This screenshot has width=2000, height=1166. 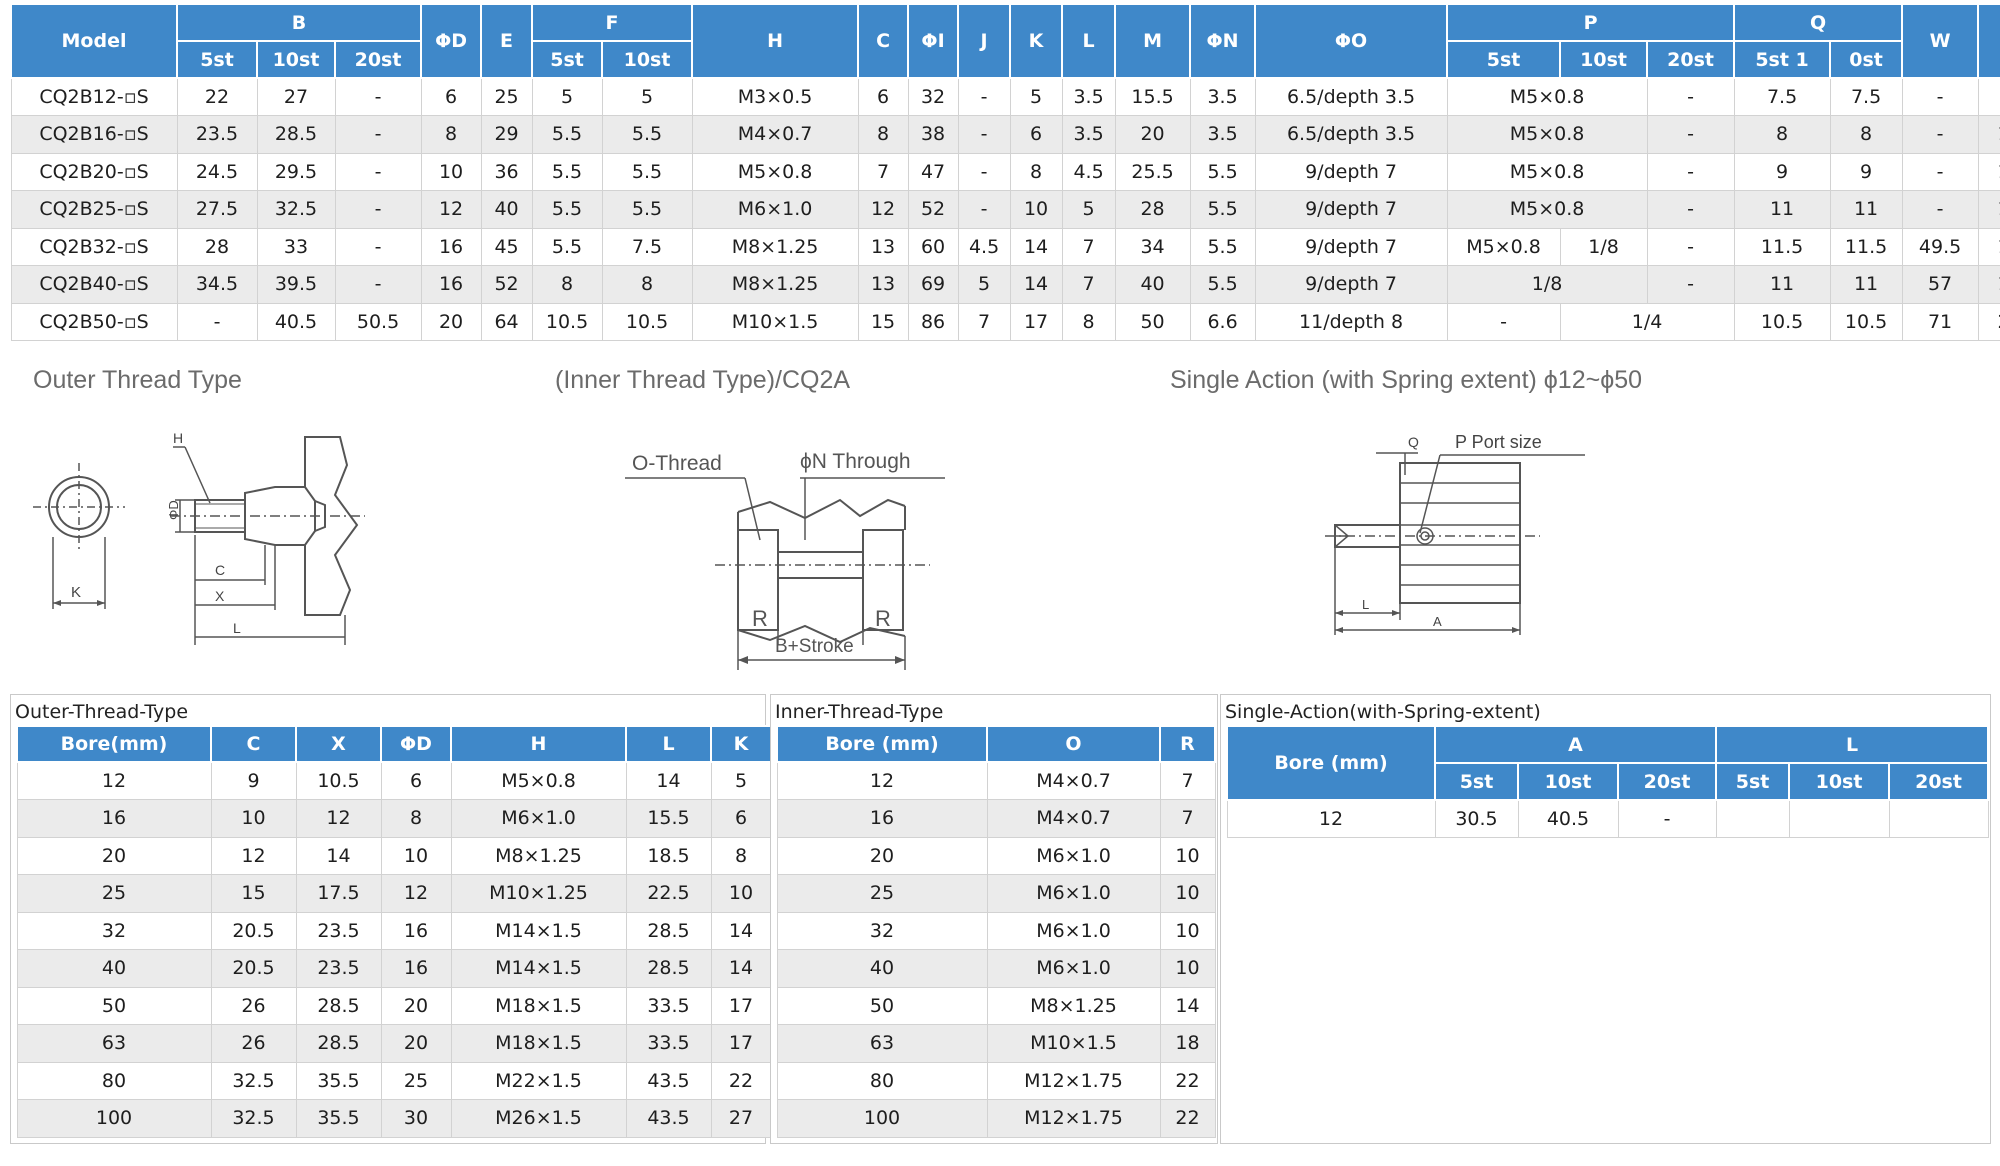 What do you see at coordinates (1782, 171) in the screenshot?
I see `cell-q1: 9` at bounding box center [1782, 171].